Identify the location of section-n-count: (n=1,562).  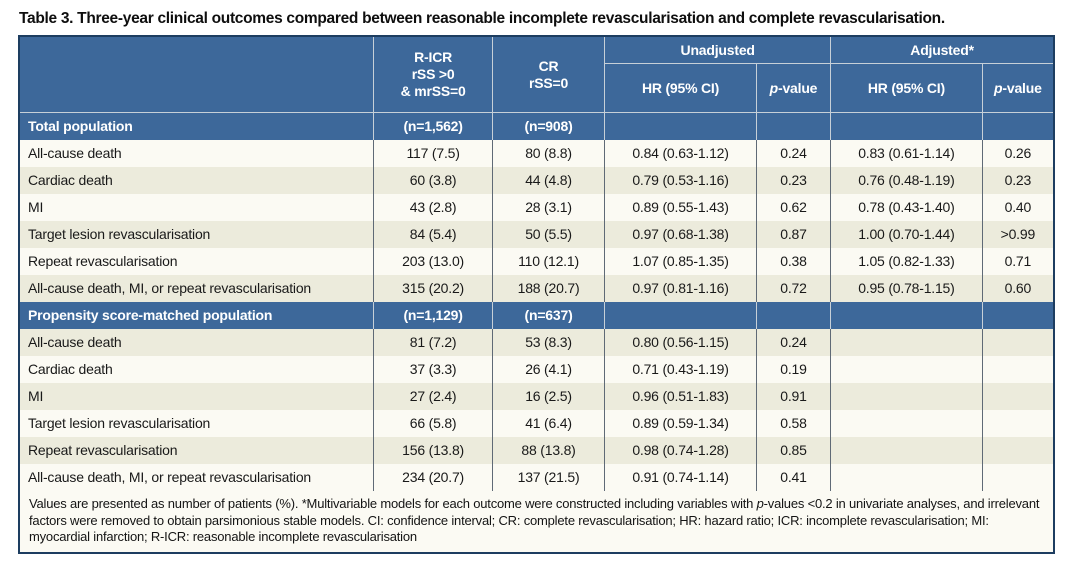
(433, 126).